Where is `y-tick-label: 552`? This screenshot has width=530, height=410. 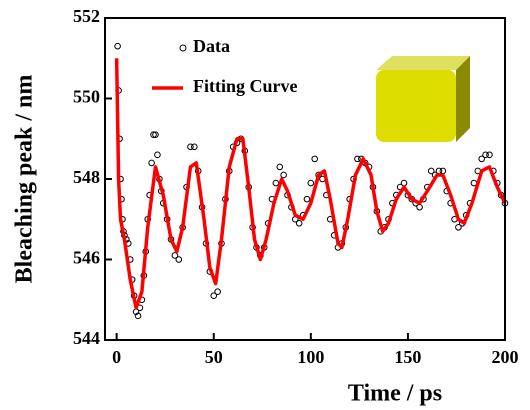
y-tick-label: 552 is located at coordinates (86, 16).